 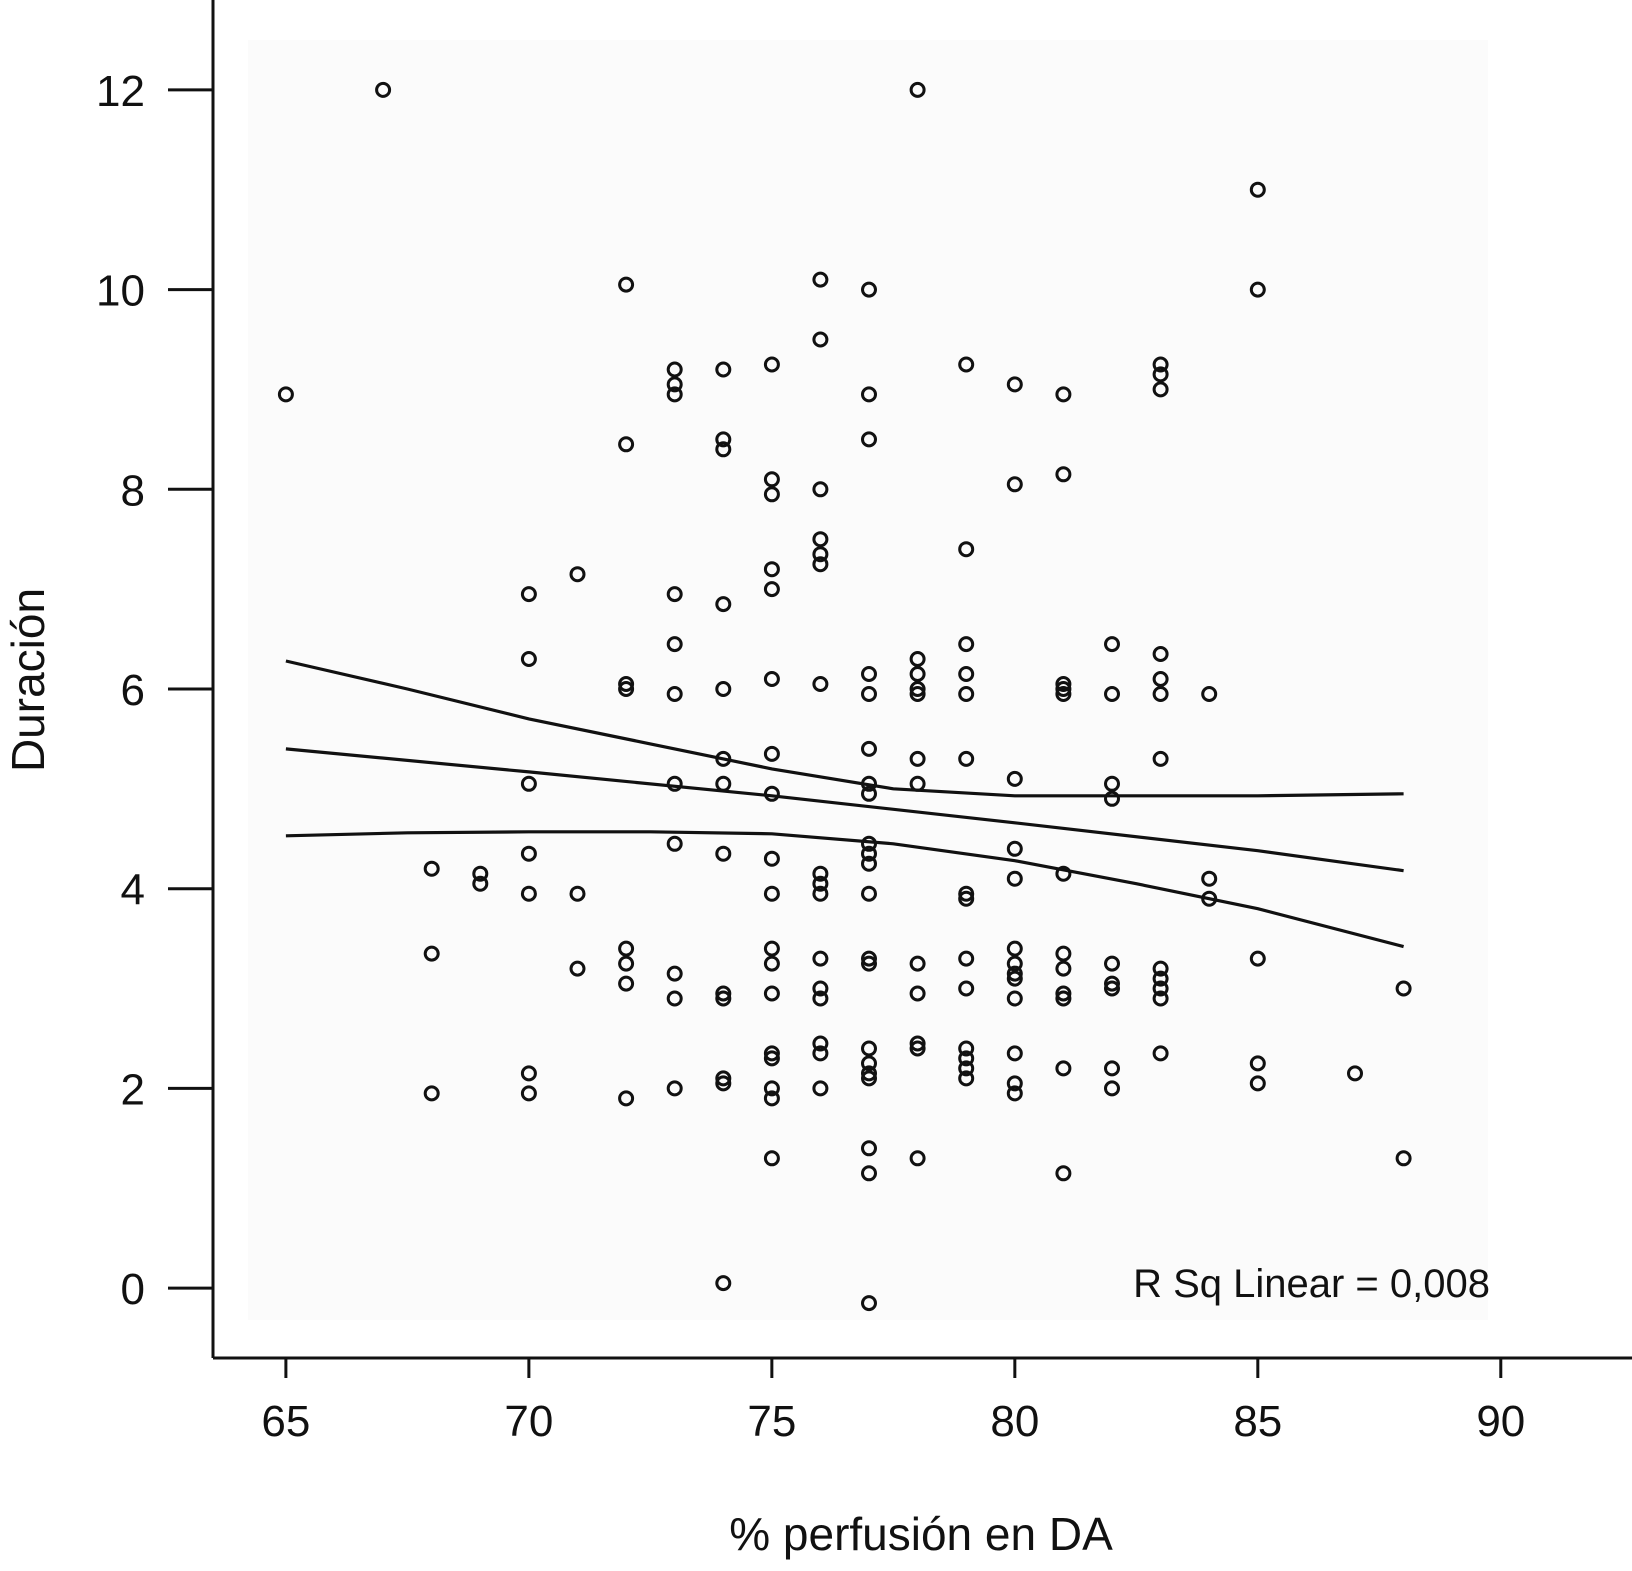 What do you see at coordinates (1014, 1421) in the screenshot?
I see `x-tick-label: 80` at bounding box center [1014, 1421].